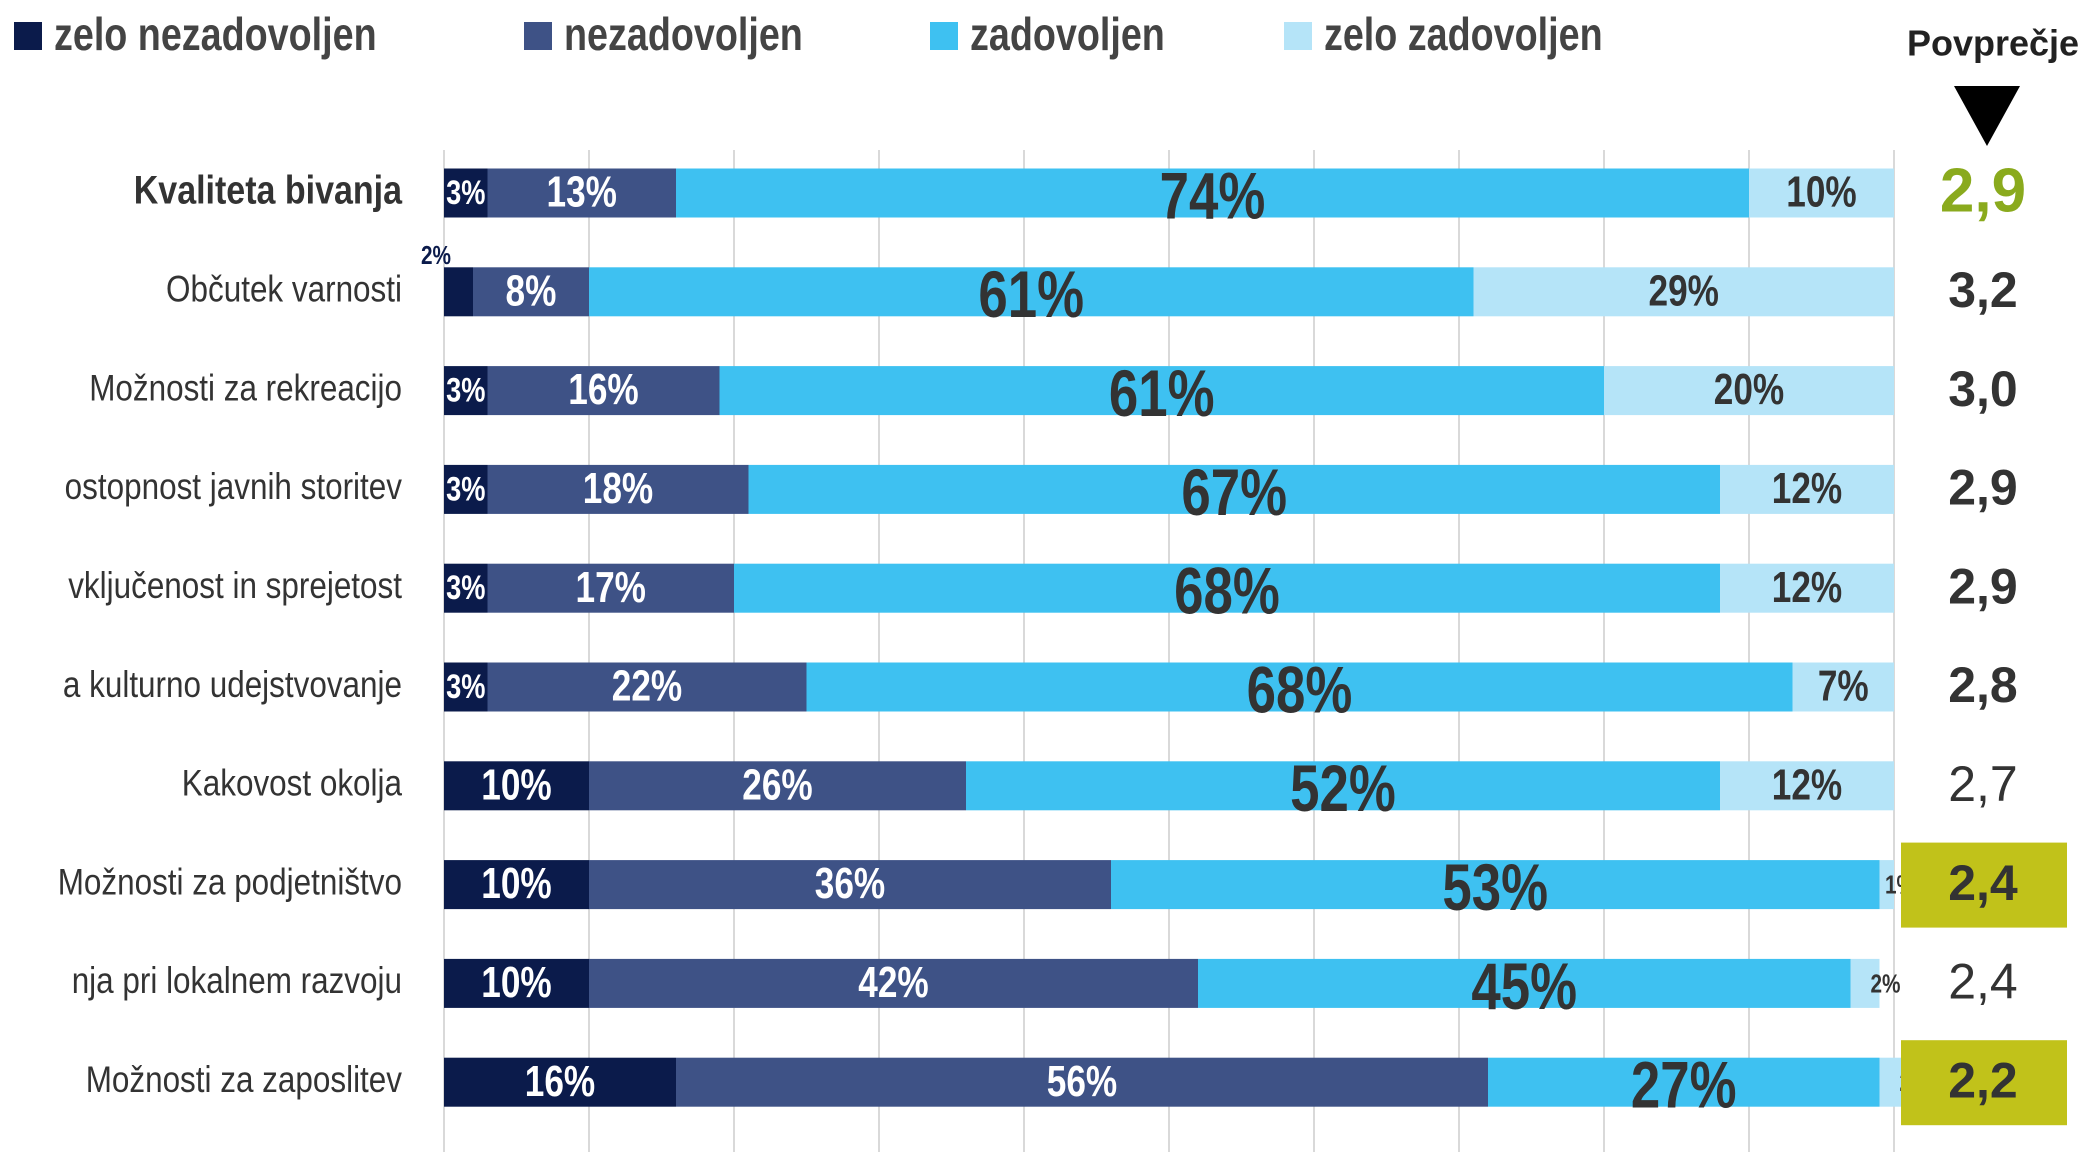 This screenshot has width=2084, height=1152. I want to click on average-value: 2,2, so click(1983, 1080).